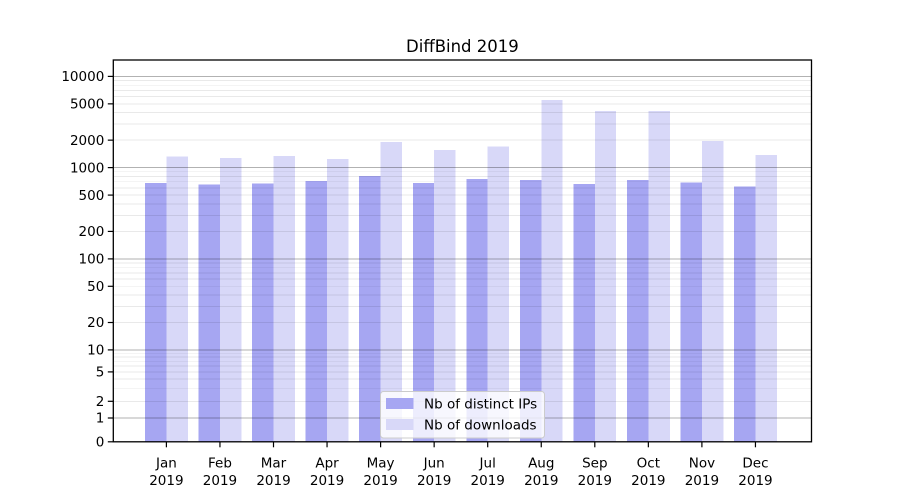 This screenshot has height=504, width=900. I want to click on bar-distinct-ips-apr, so click(316, 311).